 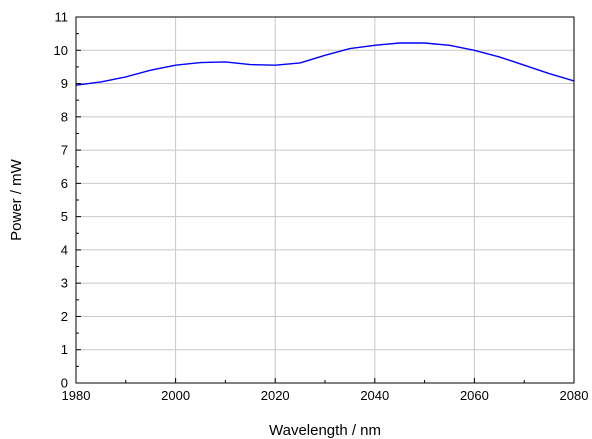 I want to click on y-tick-label: 11, so click(x=62, y=17).